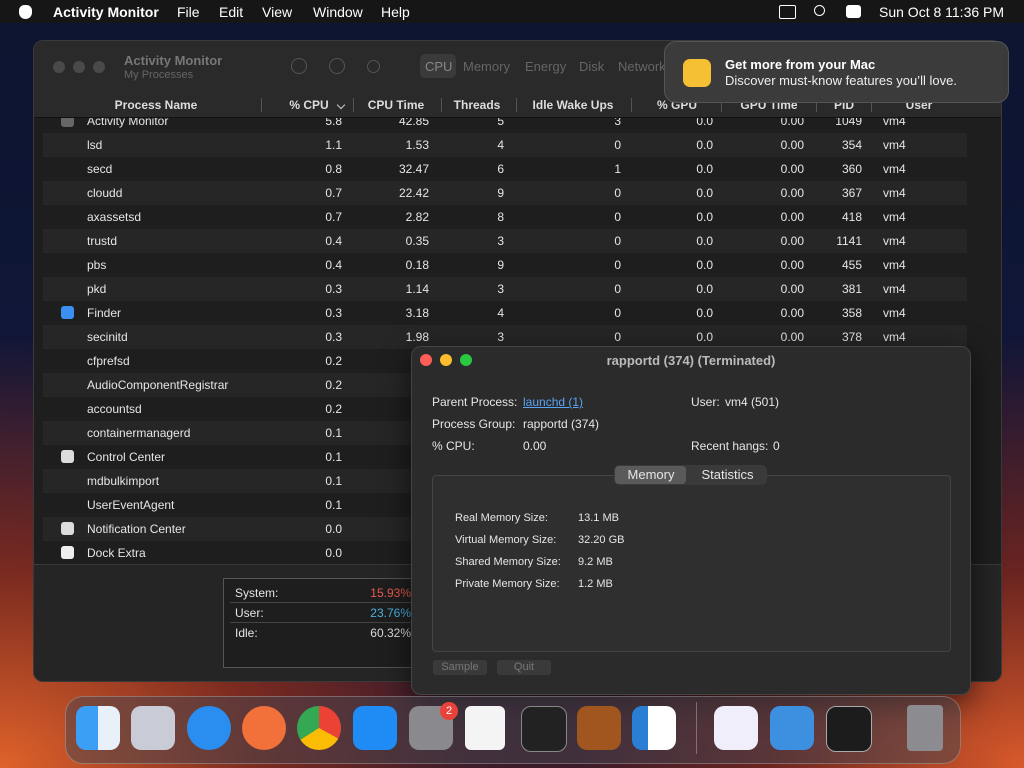 The height and width of the screenshot is (768, 1024). Describe the element at coordinates (642, 66) in the screenshot. I see `tab: Network` at that location.